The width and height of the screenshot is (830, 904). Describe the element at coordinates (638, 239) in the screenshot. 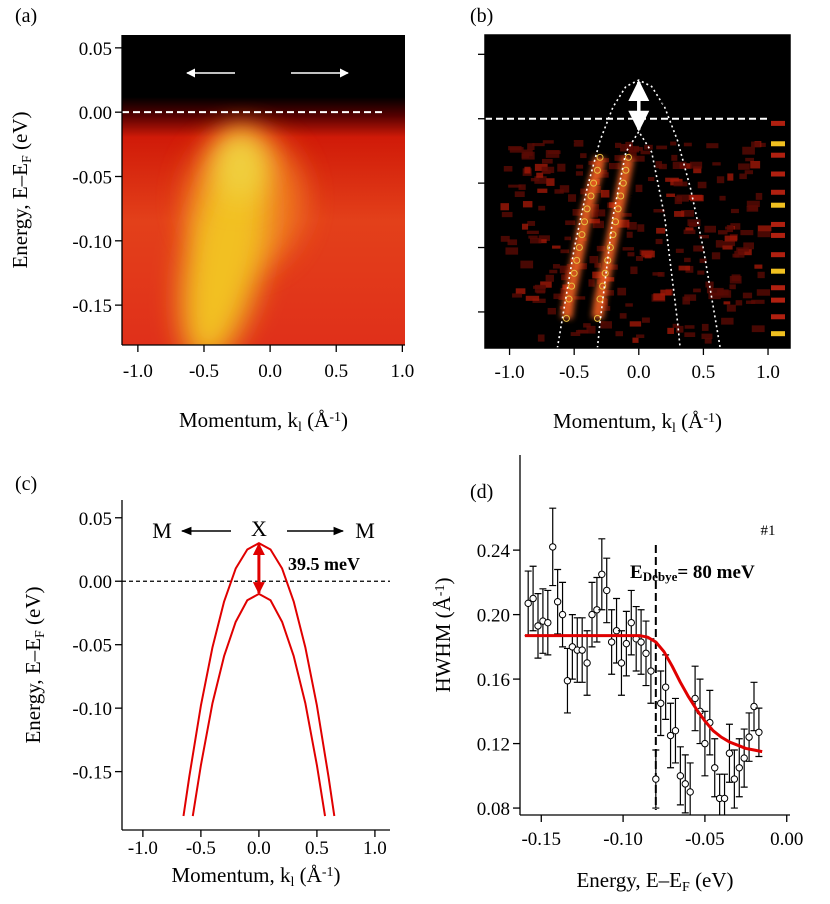

I see `dotted-curve` at that location.